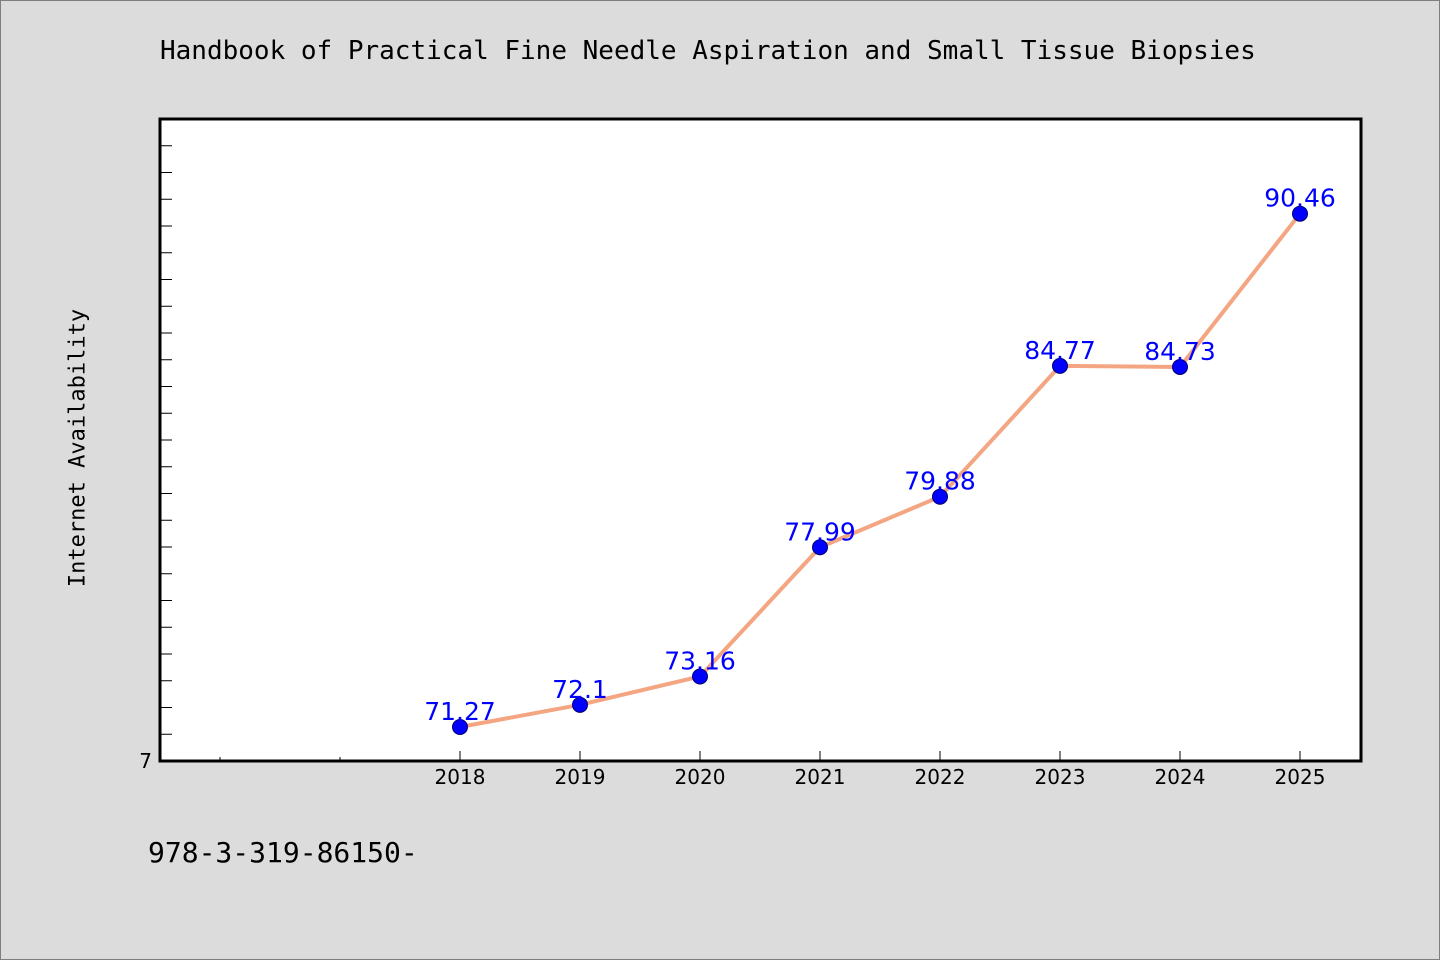  I want to click on x-tick-label: 2018, so click(460, 777).